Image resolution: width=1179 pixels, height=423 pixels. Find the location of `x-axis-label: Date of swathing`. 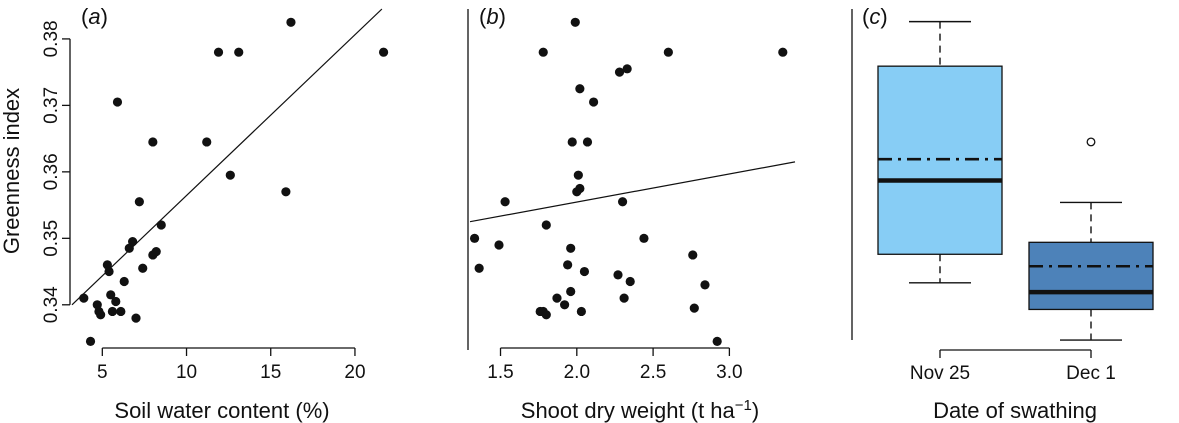

x-axis-label: Date of swathing is located at coordinates (1015, 410).